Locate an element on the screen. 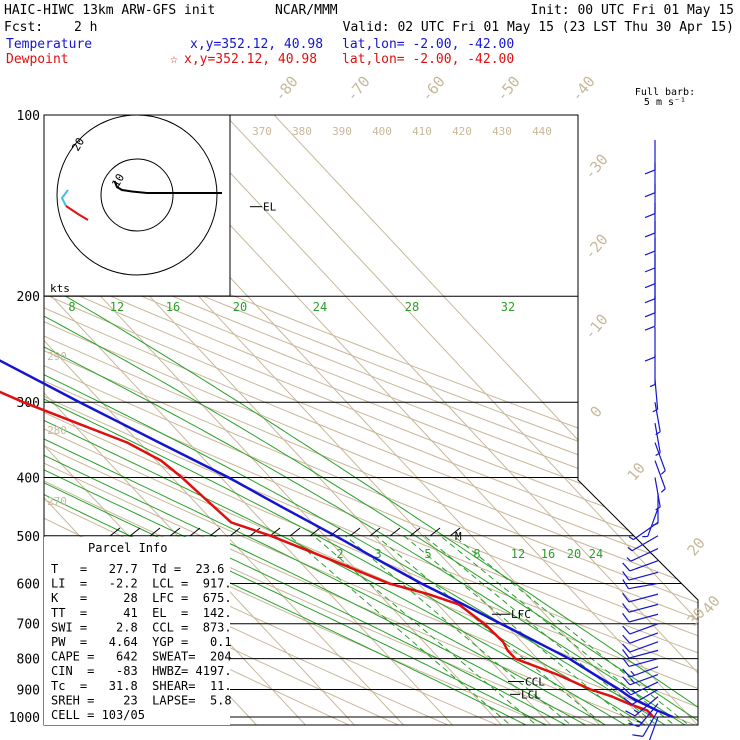  isotherm-tick-label: 20 is located at coordinates (695, 546).